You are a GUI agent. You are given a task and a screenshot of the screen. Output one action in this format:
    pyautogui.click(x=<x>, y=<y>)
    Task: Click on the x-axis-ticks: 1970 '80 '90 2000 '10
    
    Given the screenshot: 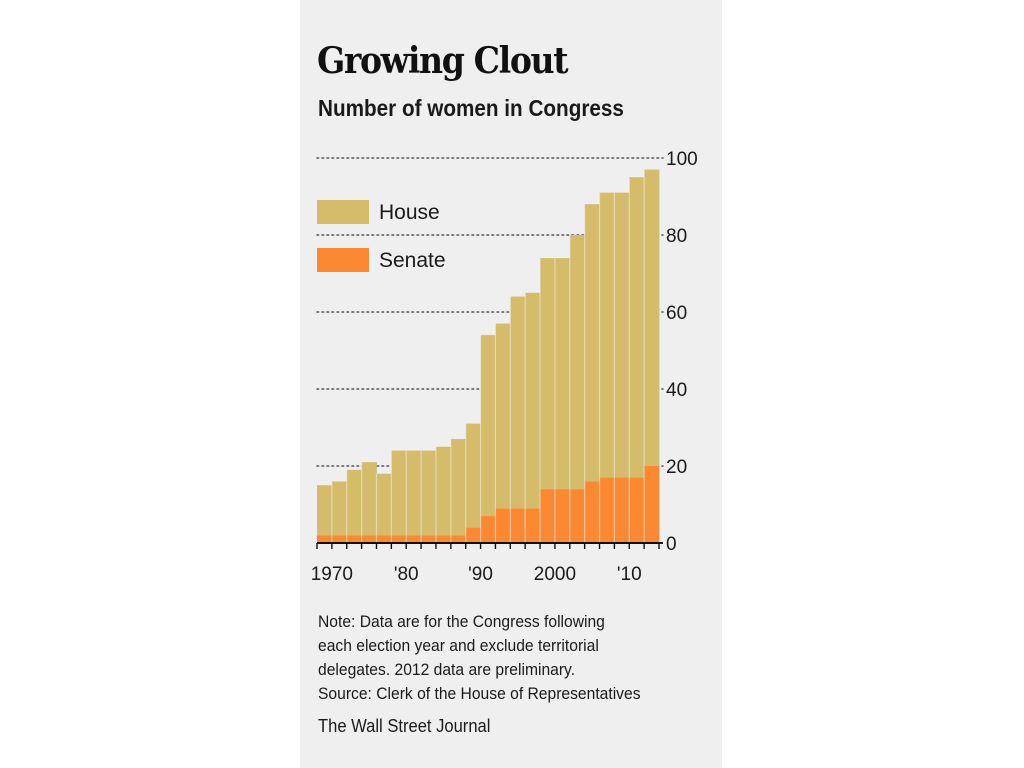 What is the action you would take?
    pyautogui.click(x=485, y=564)
    